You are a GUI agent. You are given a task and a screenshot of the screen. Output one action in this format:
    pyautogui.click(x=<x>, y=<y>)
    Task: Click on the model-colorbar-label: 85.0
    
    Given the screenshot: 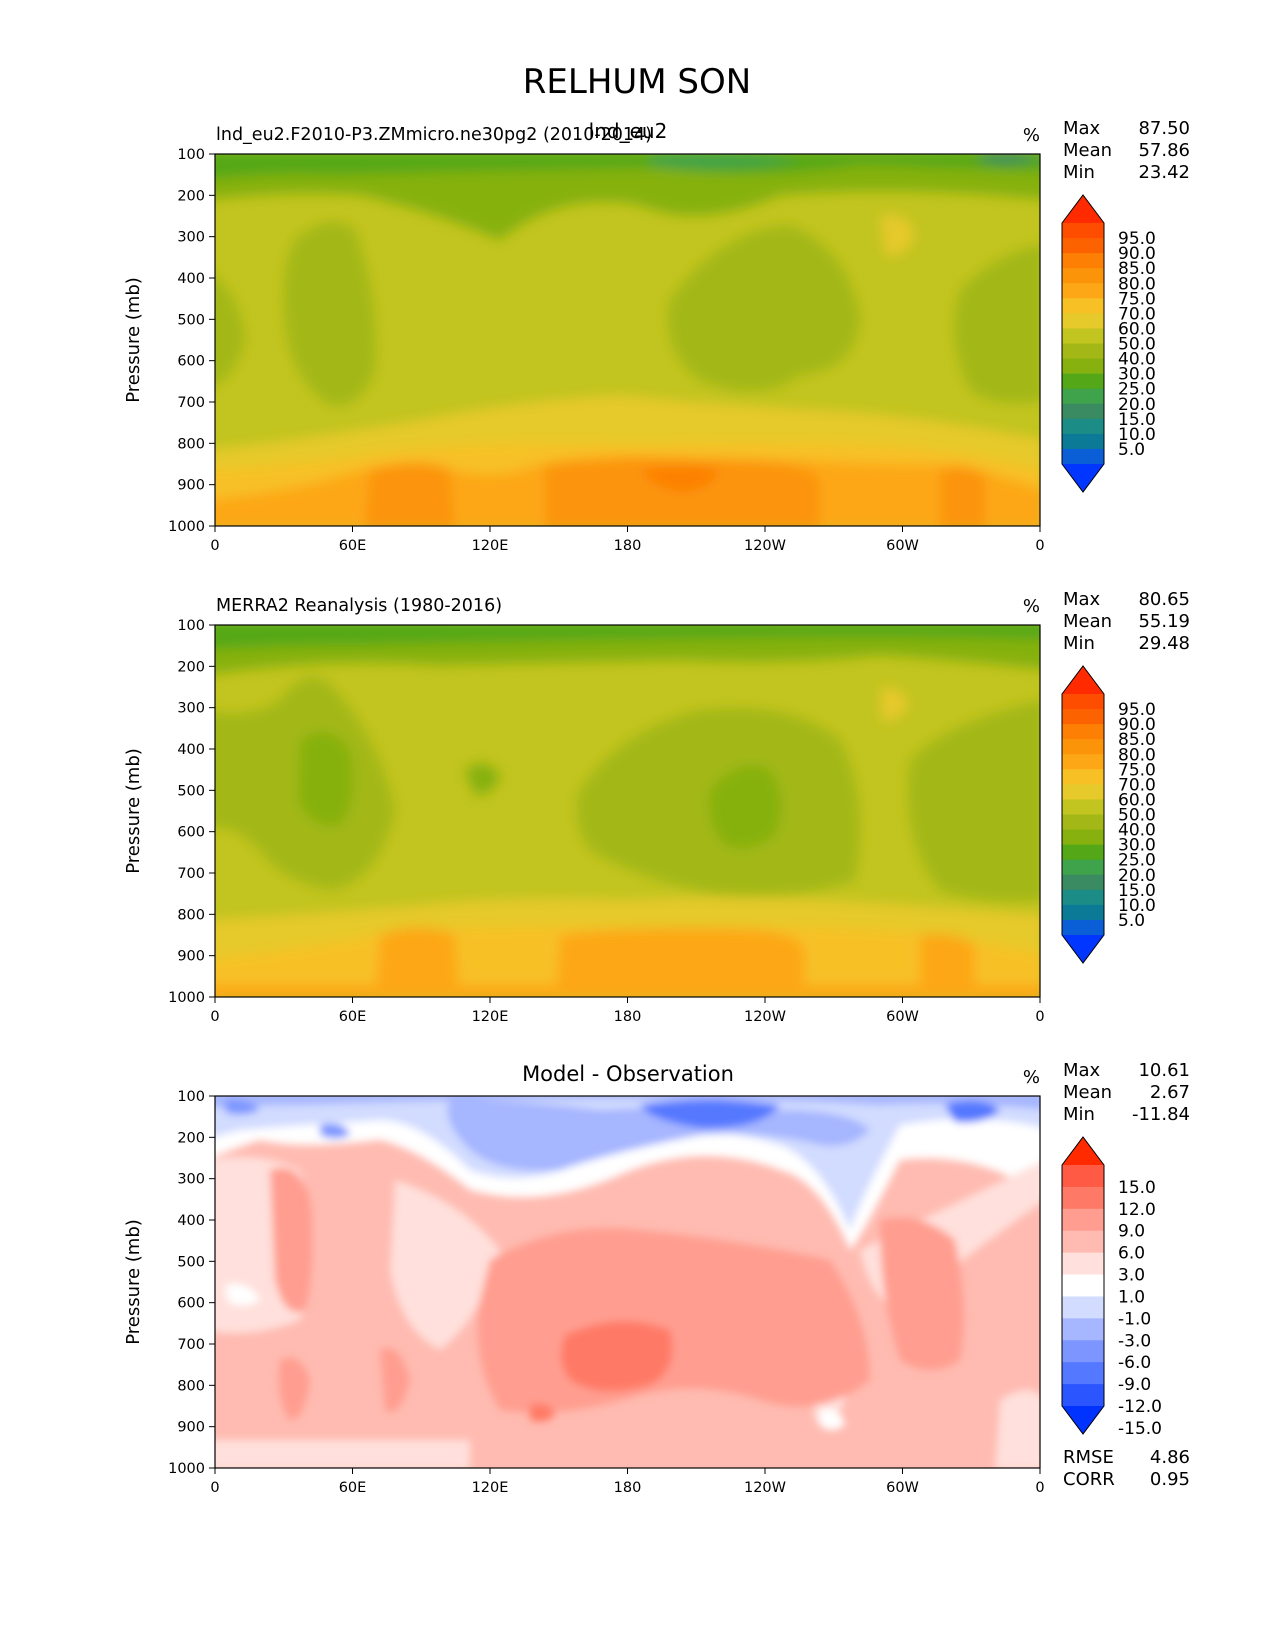 What is the action you would take?
    pyautogui.click(x=1137, y=269)
    